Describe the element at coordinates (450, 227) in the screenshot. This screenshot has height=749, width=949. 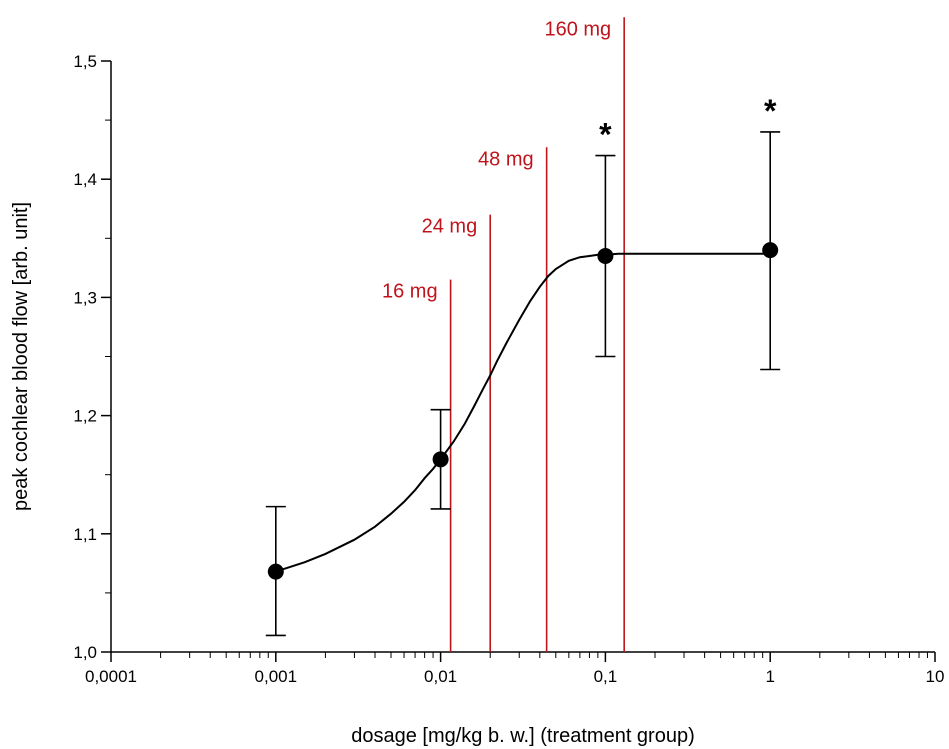
I see `reference-line-label: 24 mg` at that location.